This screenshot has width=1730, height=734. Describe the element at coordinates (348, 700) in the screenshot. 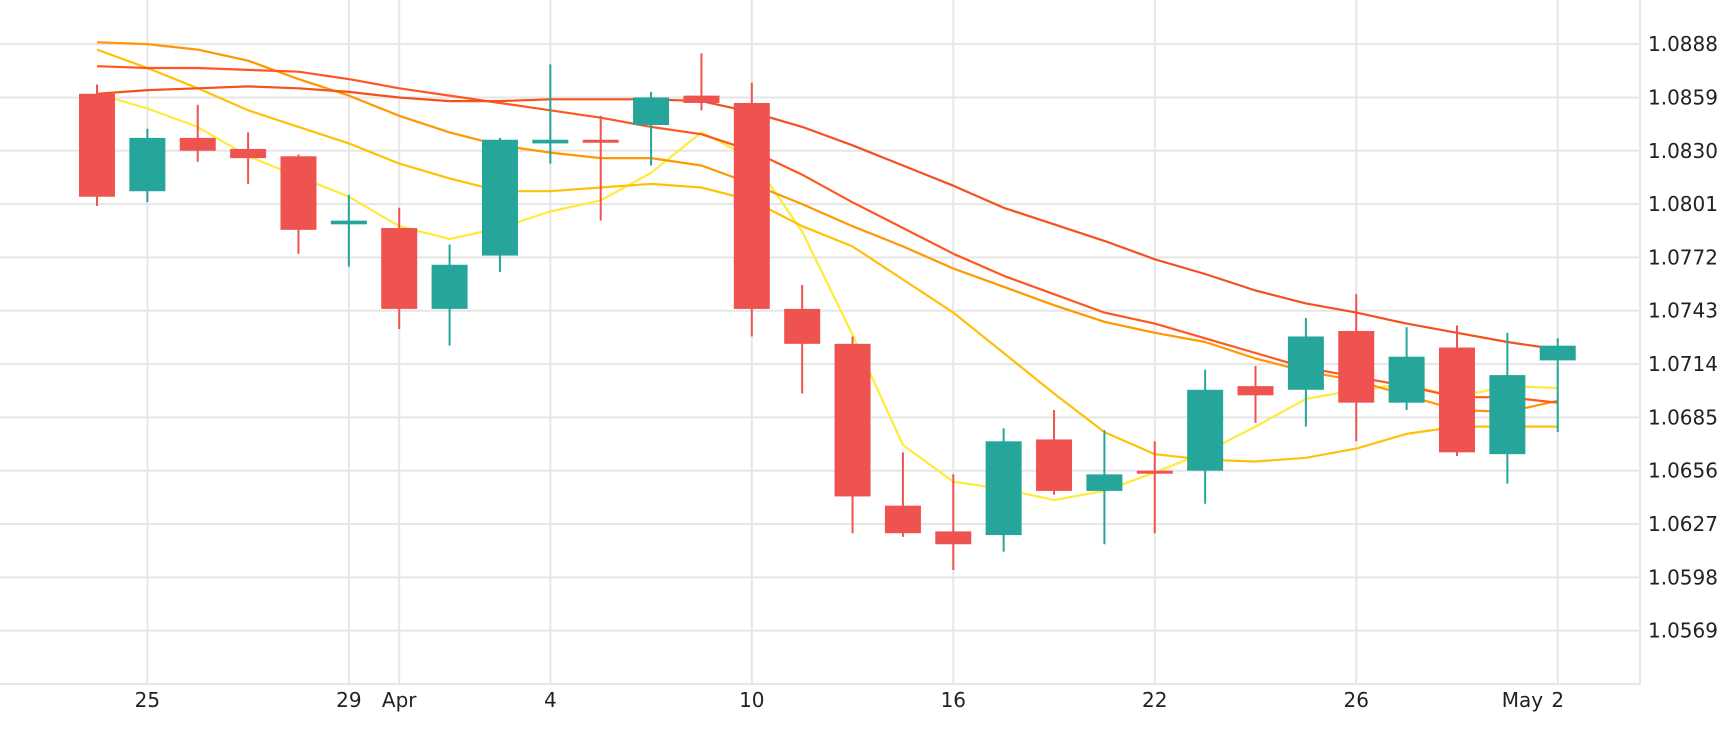

I see `x-tick-label: 29` at that location.